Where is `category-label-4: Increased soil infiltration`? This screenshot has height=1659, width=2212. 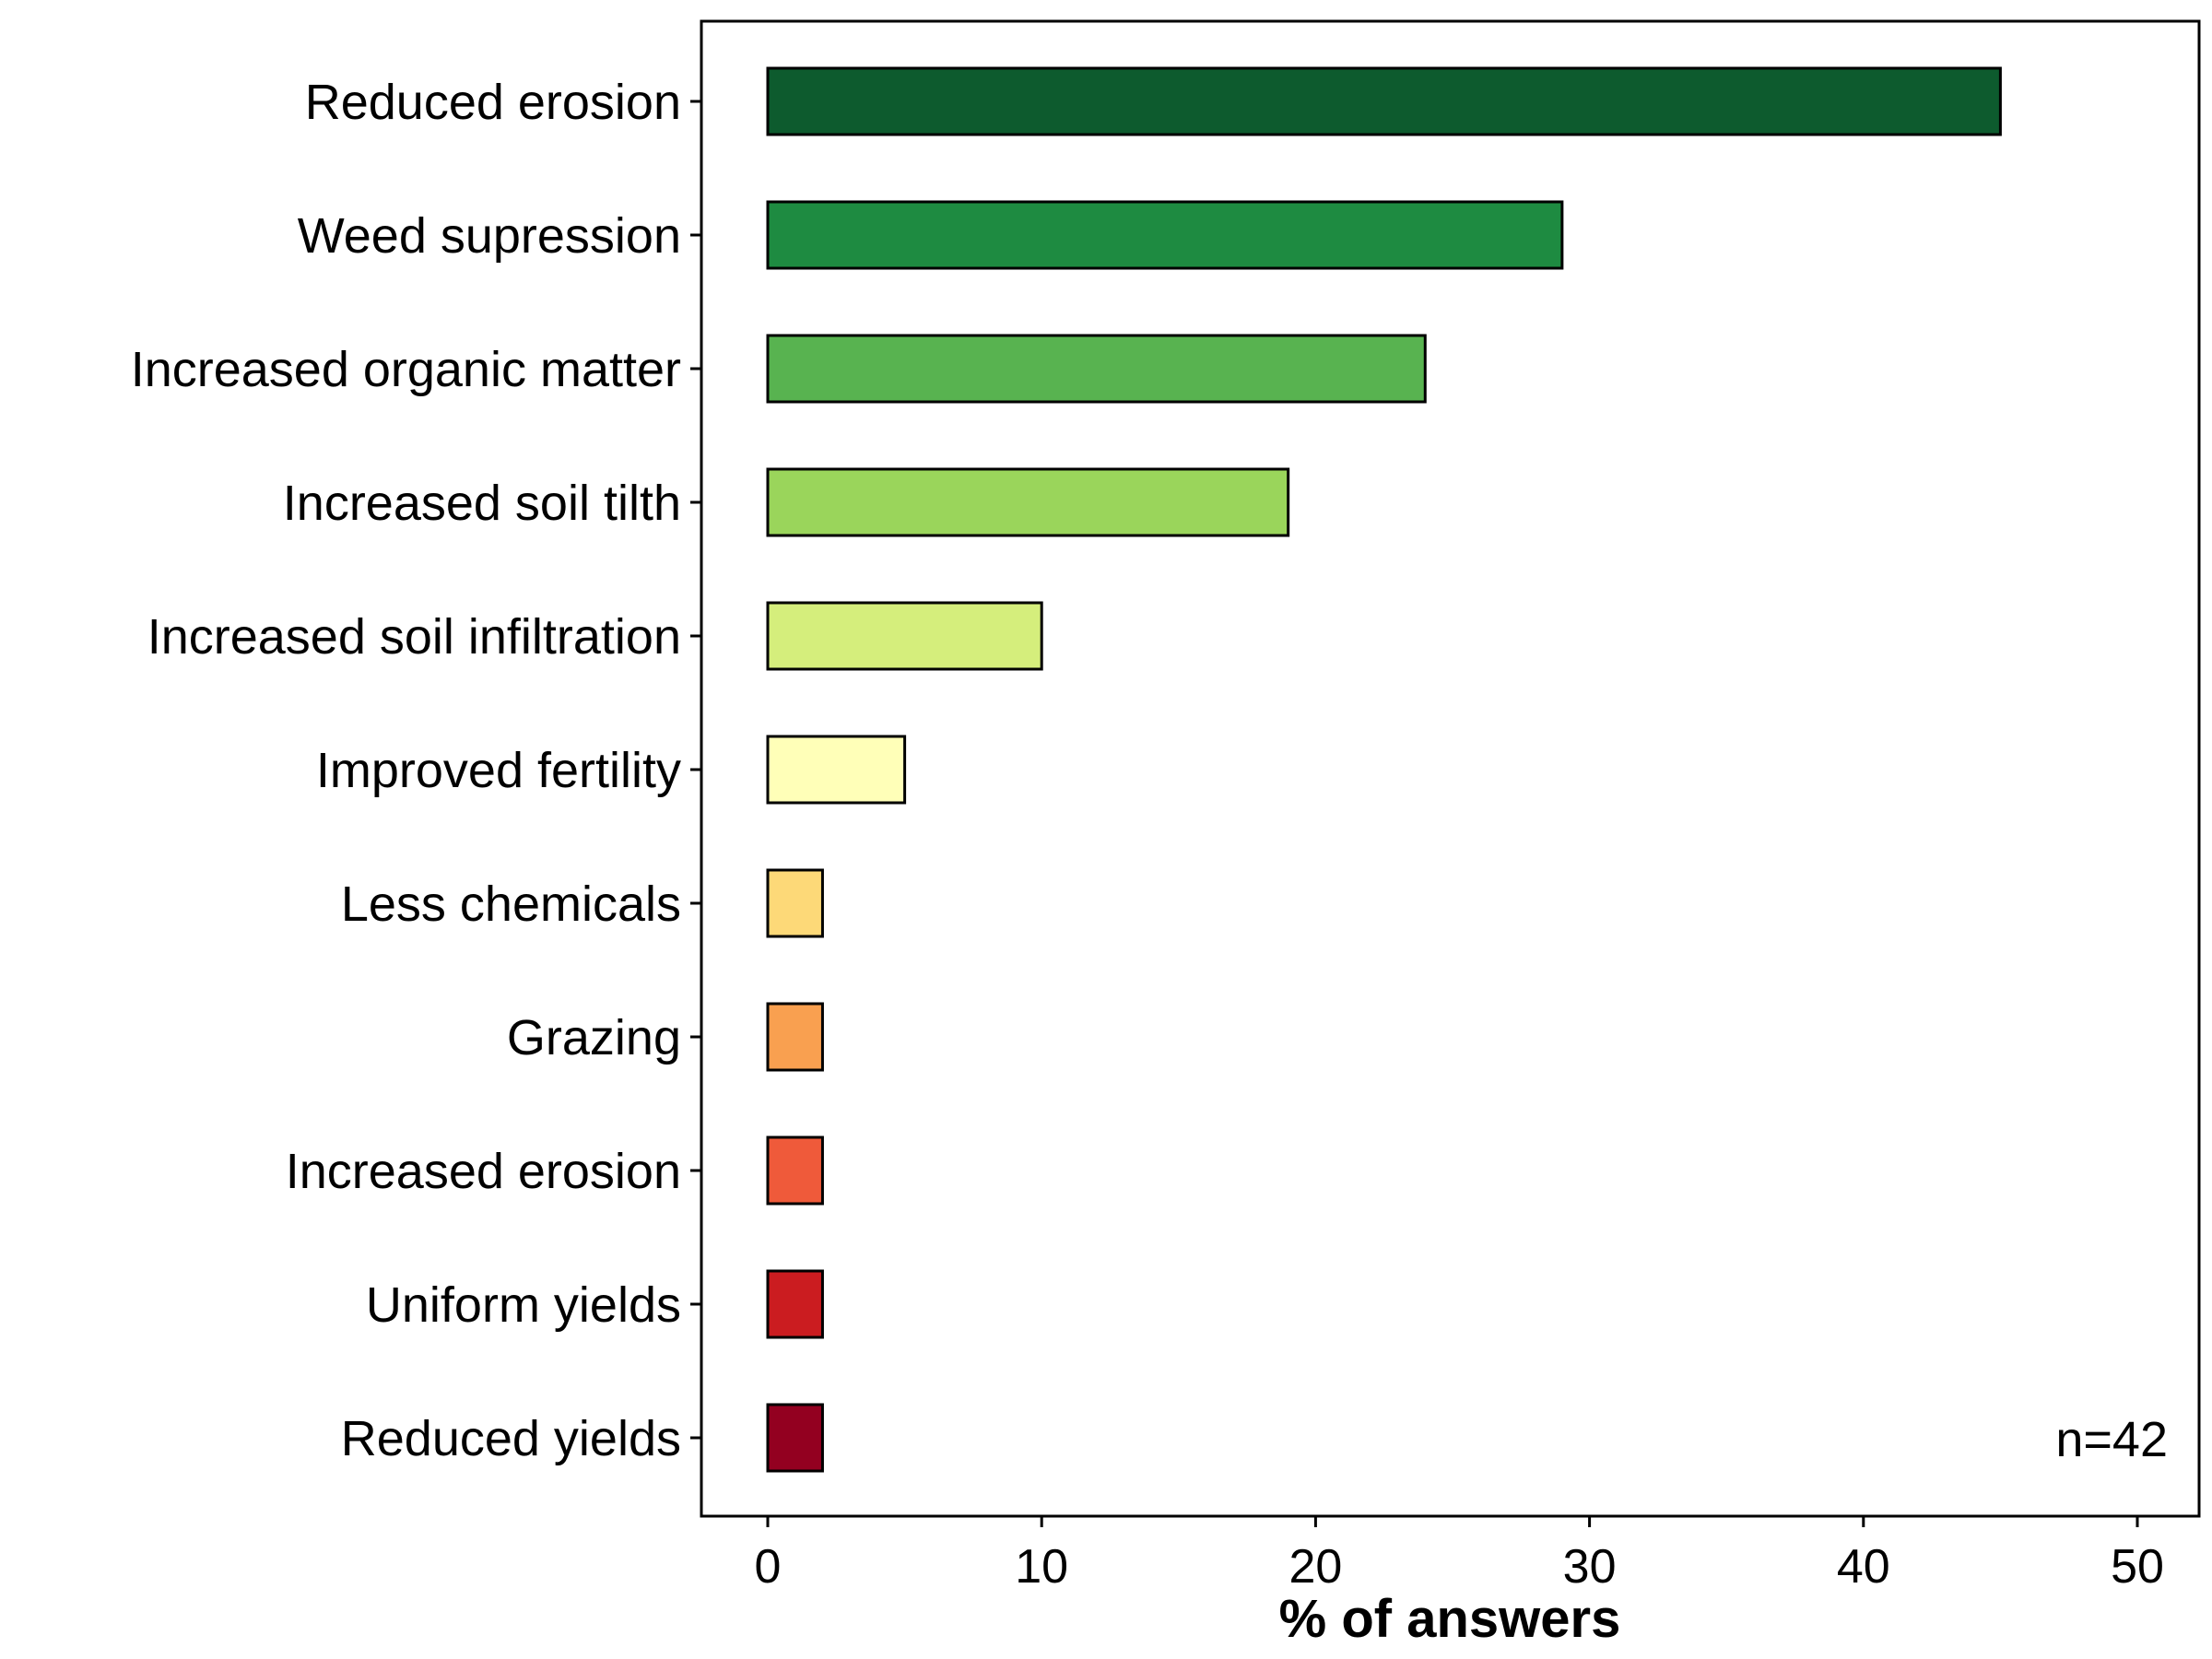 category-label-4: Increased soil infiltration is located at coordinates (414, 637).